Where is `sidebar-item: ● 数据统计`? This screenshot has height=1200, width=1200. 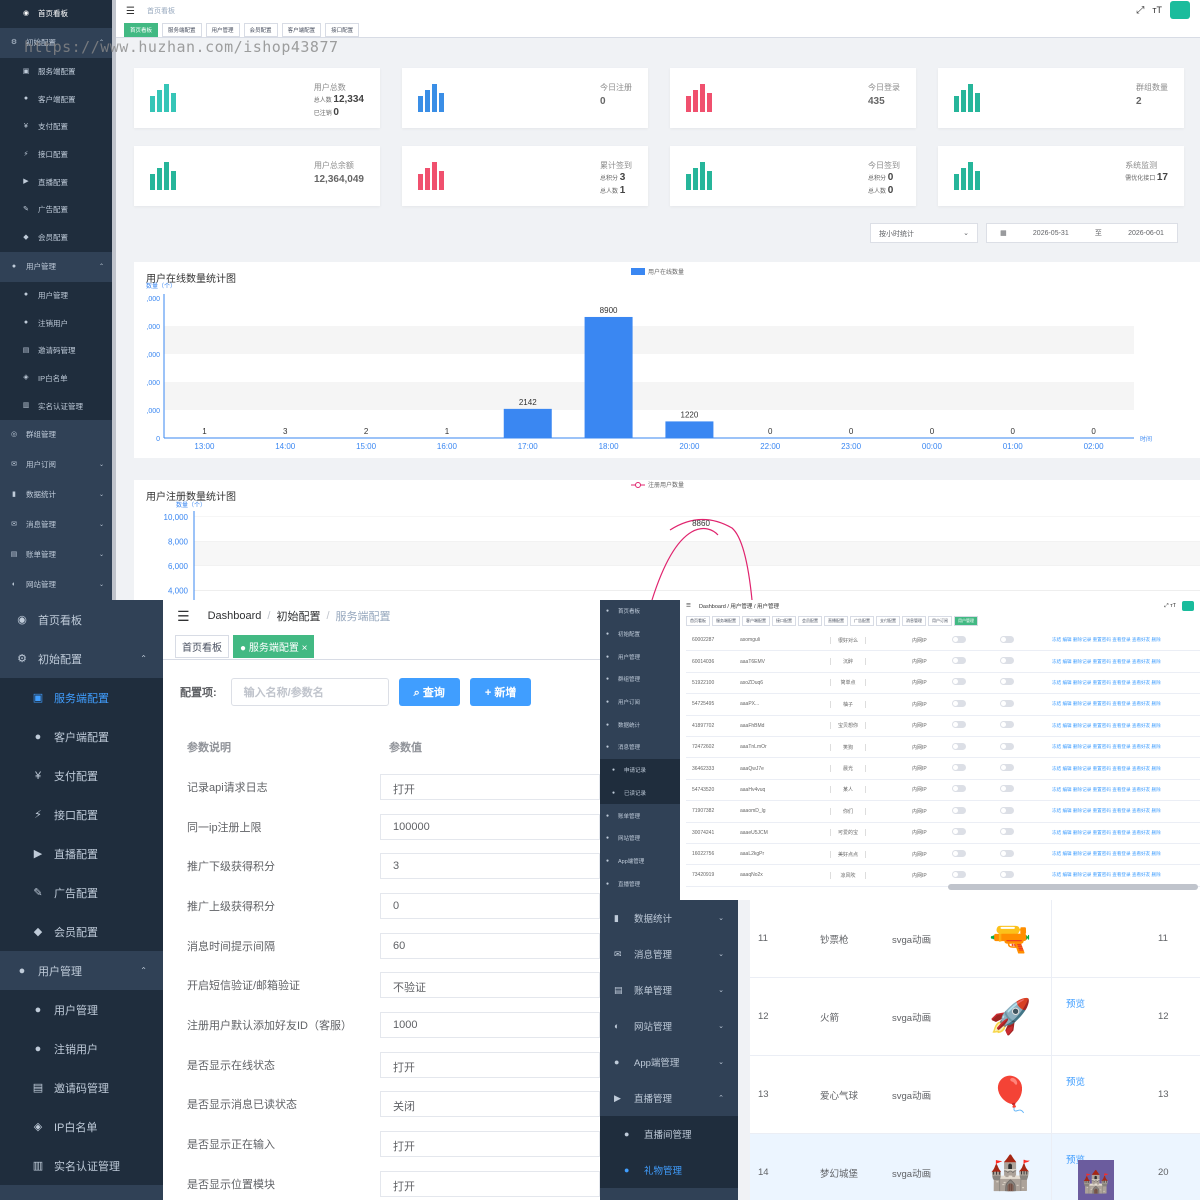 sidebar-item: ● 数据统计 is located at coordinates (640, 724).